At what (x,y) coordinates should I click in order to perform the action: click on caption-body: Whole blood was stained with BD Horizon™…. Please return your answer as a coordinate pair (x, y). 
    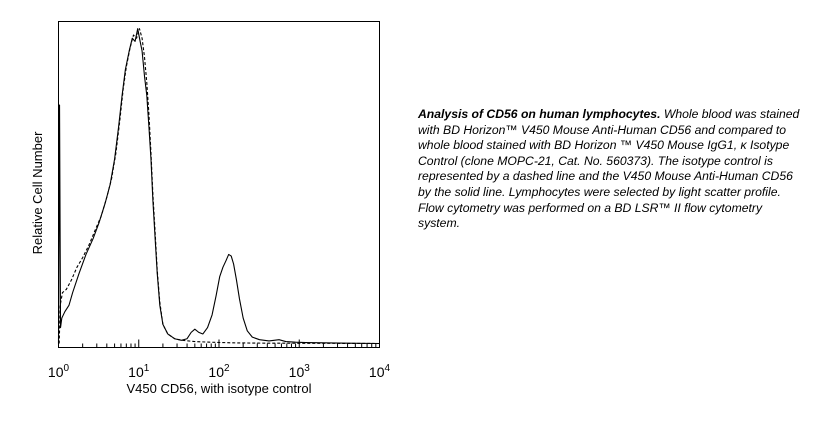
    Looking at the image, I should click on (609, 169).